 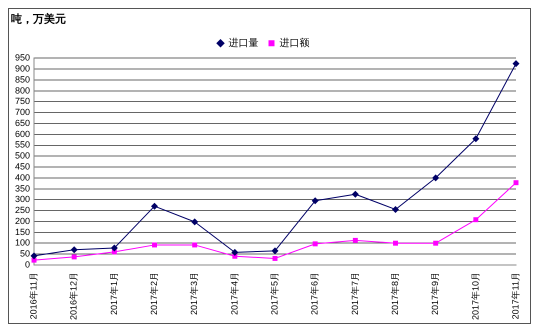 I want to click on y-tick-label: 0, so click(x=27, y=264).